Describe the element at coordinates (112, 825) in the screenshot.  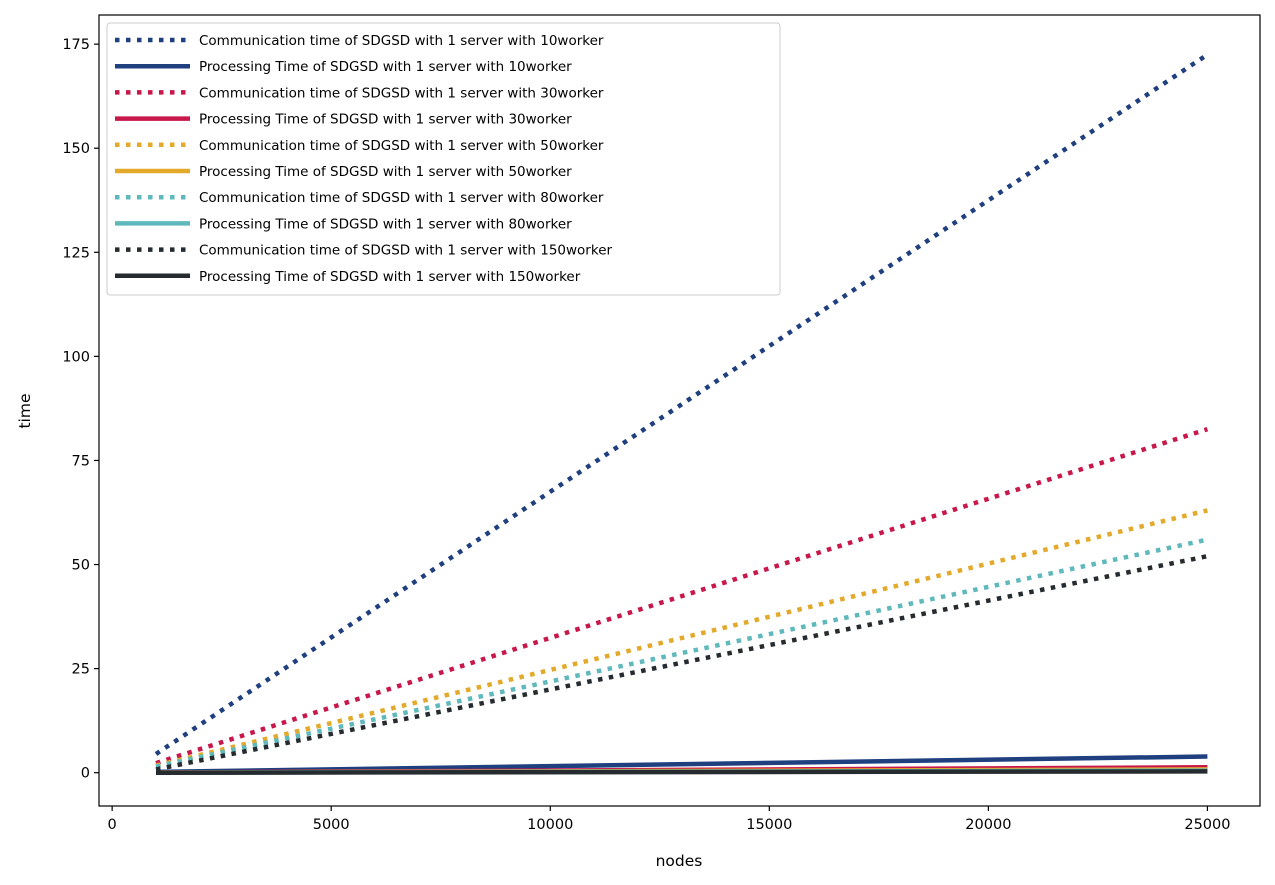
I see `x-tick-label-0: 0` at that location.